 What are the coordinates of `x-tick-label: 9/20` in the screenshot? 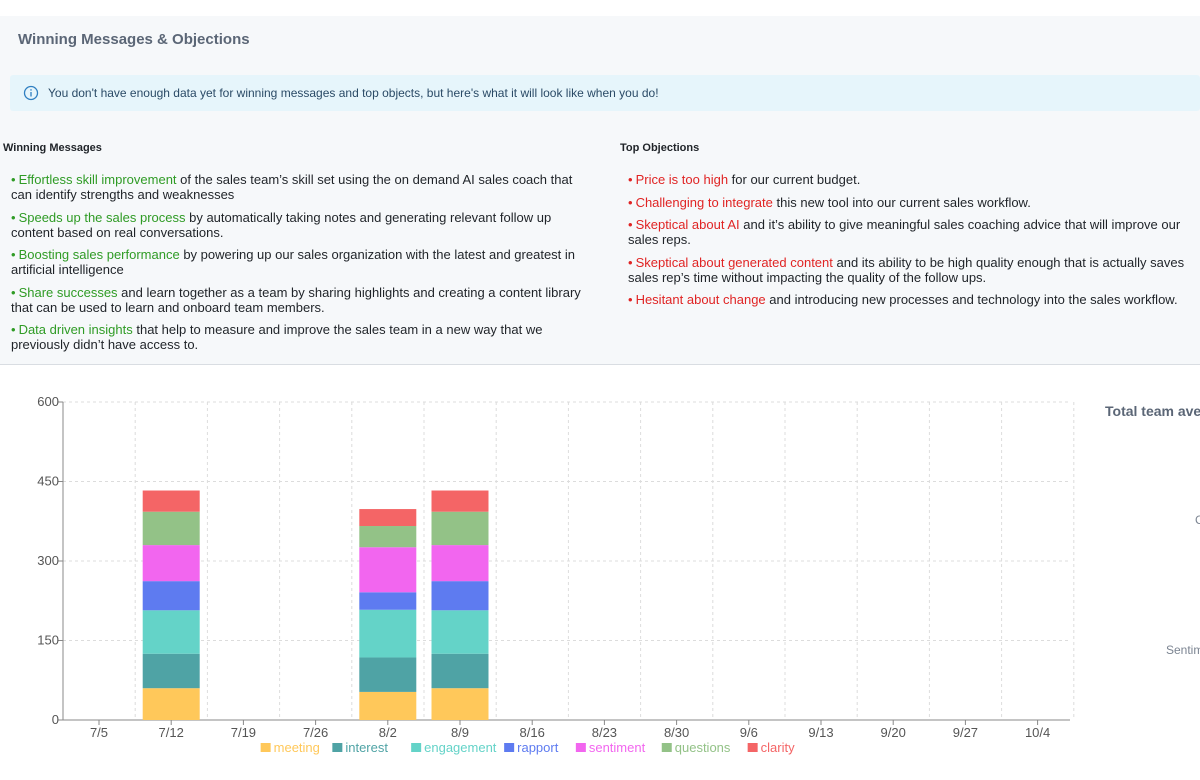 It's located at (893, 732).